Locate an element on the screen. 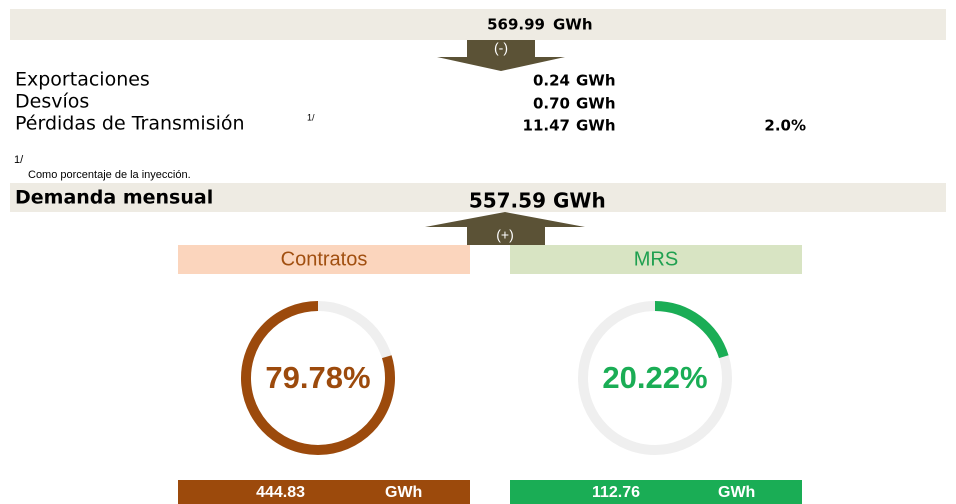 Image resolution: width=956 pixels, height=504 pixels. row-percent: 2.0% is located at coordinates (785, 126).